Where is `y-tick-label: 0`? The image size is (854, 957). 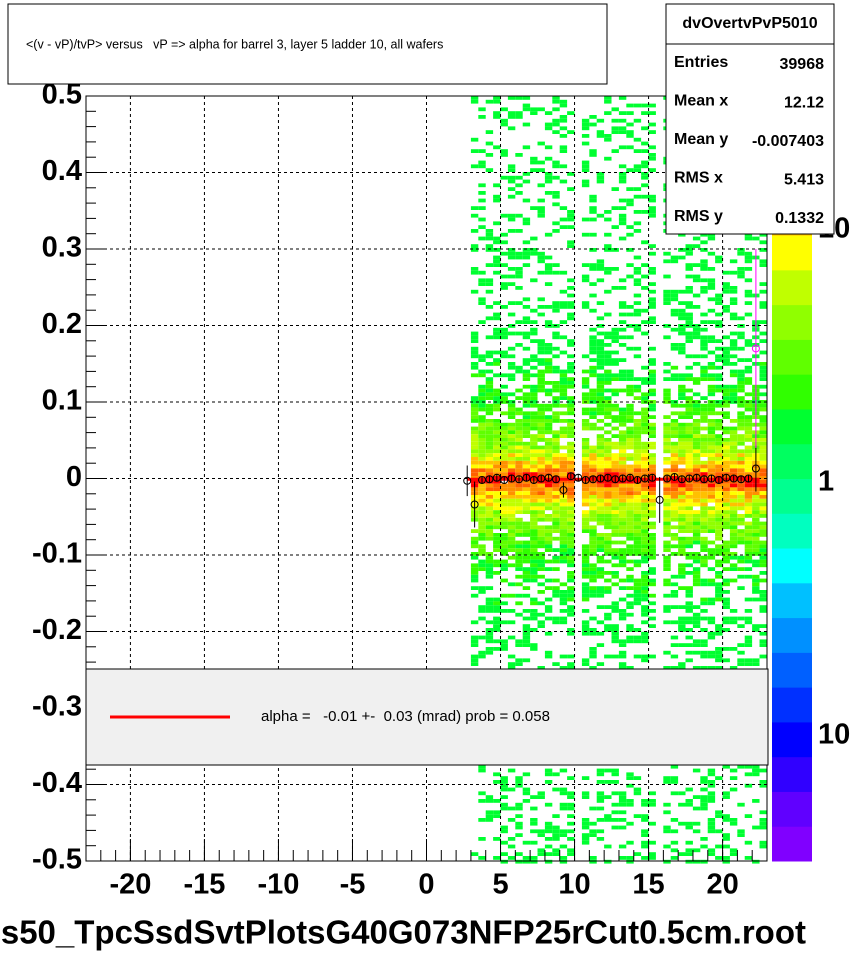 y-tick-label: 0 is located at coordinates (74, 477).